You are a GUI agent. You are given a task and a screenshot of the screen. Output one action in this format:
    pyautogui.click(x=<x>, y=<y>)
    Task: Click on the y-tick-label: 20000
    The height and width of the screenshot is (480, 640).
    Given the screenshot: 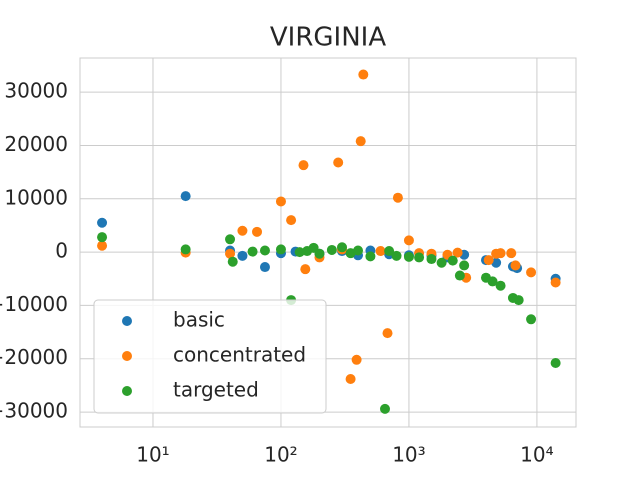 What is the action you would take?
    pyautogui.click(x=36, y=144)
    